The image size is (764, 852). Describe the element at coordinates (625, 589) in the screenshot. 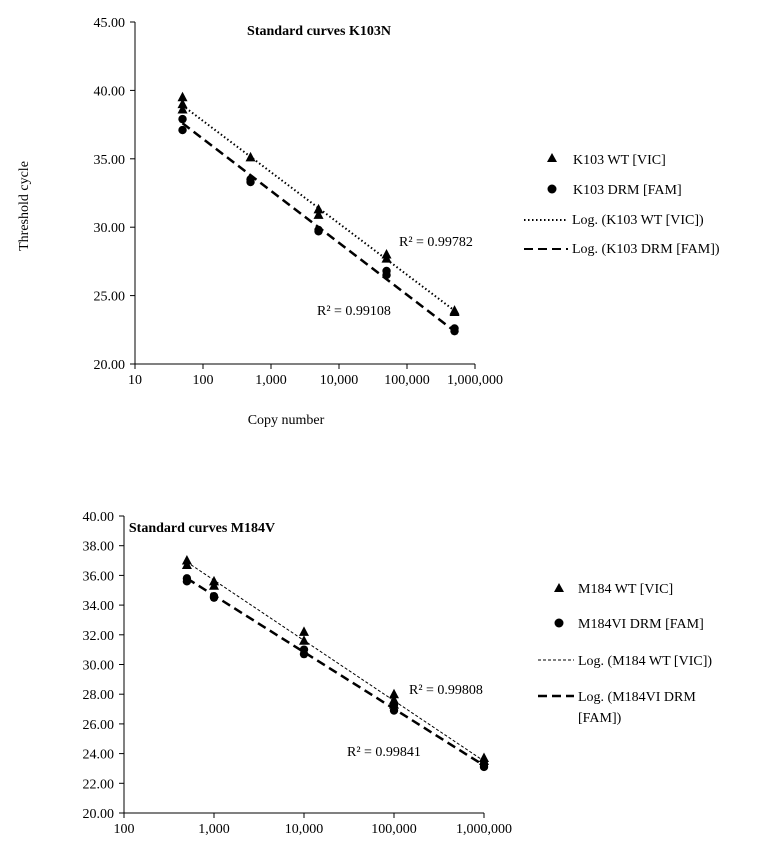

I see `legend-m184-wt-label: M184 WT [VIC]` at that location.